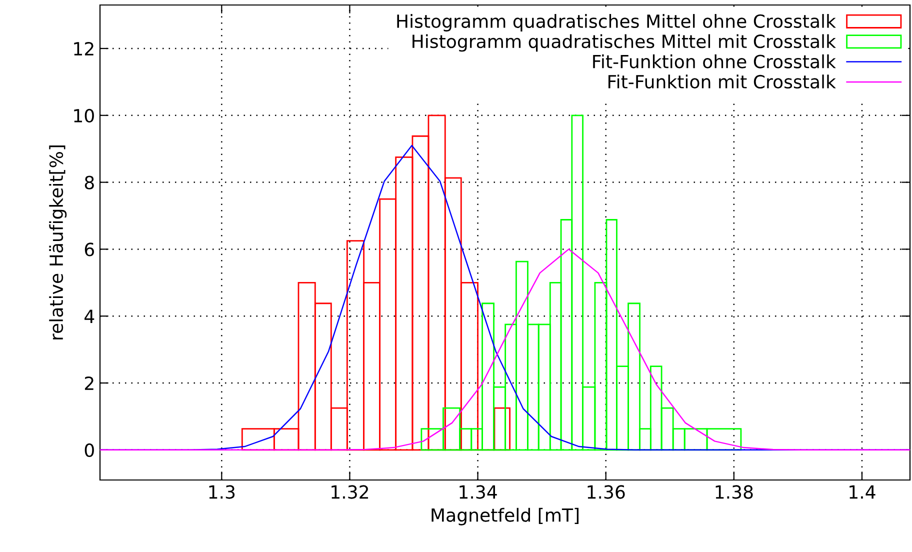  What do you see at coordinates (714, 61) in the screenshot?
I see `legend-label: Fit-Funktion ohne Crosstalk` at bounding box center [714, 61].